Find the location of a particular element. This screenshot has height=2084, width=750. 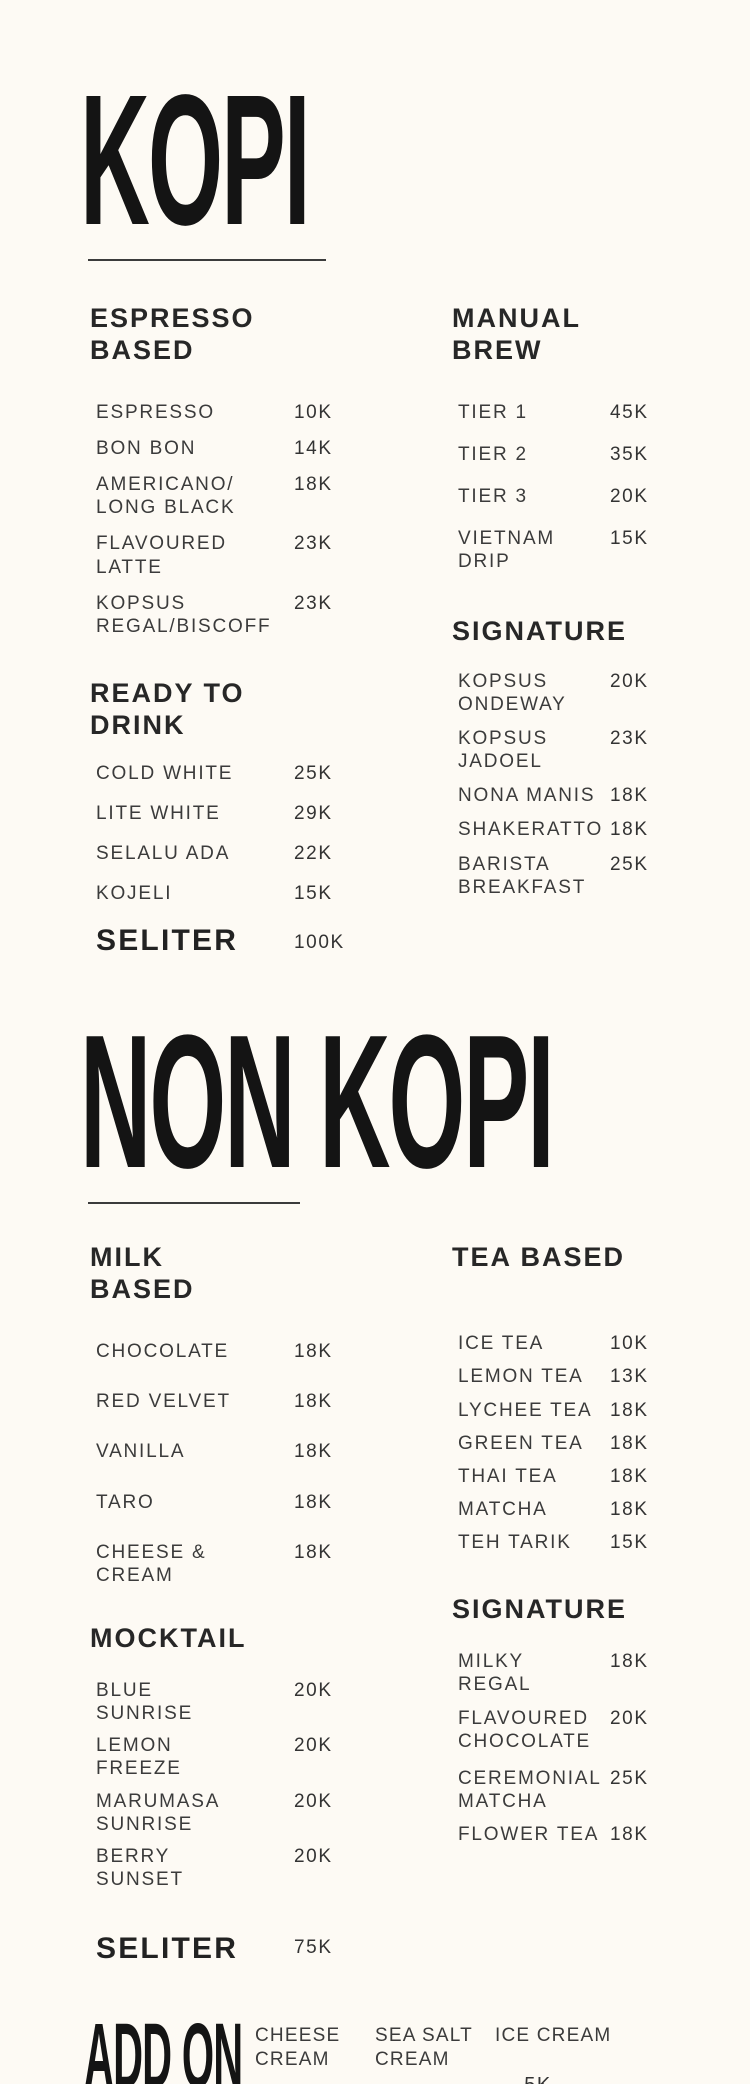

signature-non-kopi-heading: SIGNATURE is located at coordinates (540, 1609).